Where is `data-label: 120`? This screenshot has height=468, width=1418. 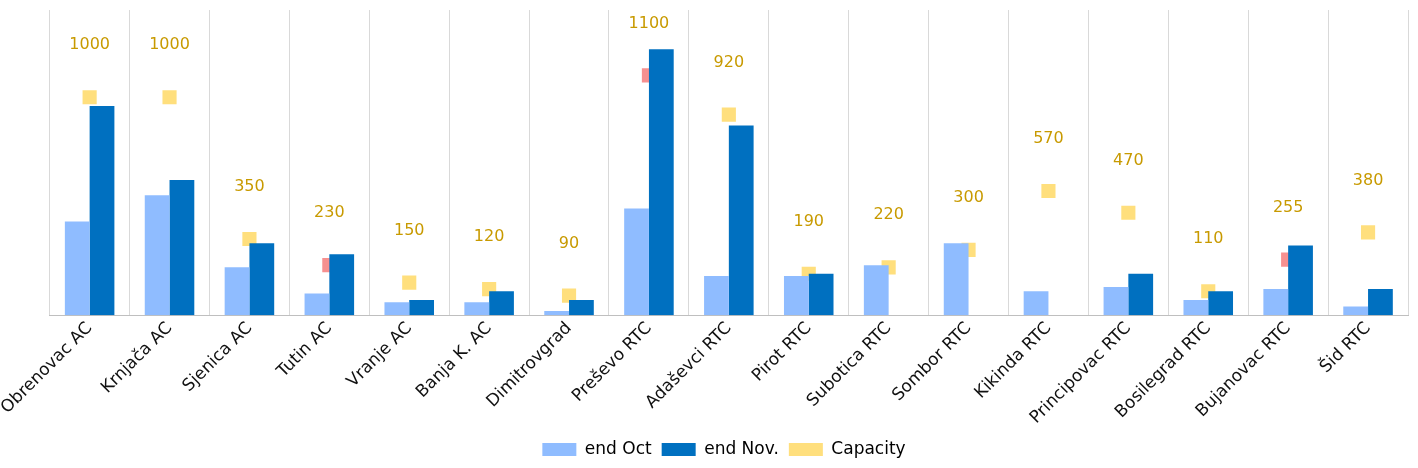 data-label: 120 is located at coordinates (489, 236).